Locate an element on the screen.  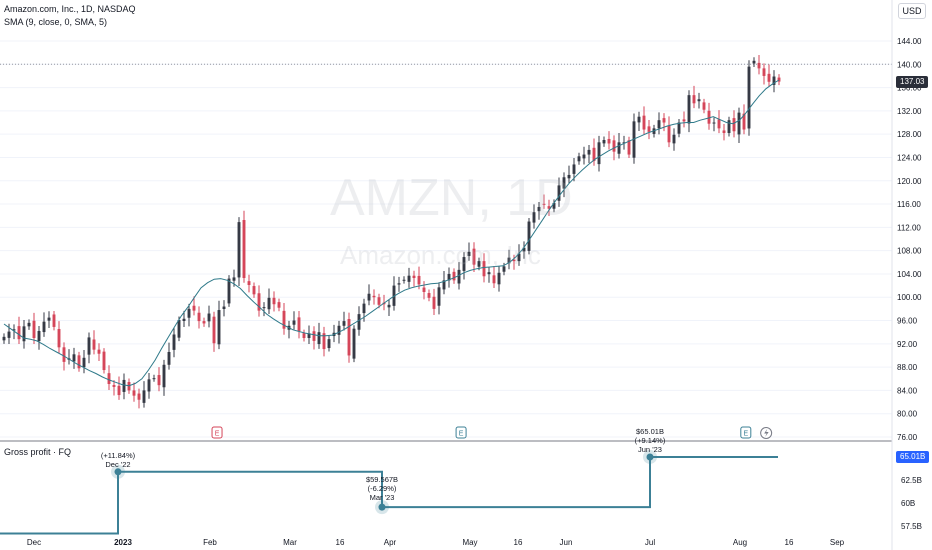
price-tick-label: 136.00 is located at coordinates (909, 88).